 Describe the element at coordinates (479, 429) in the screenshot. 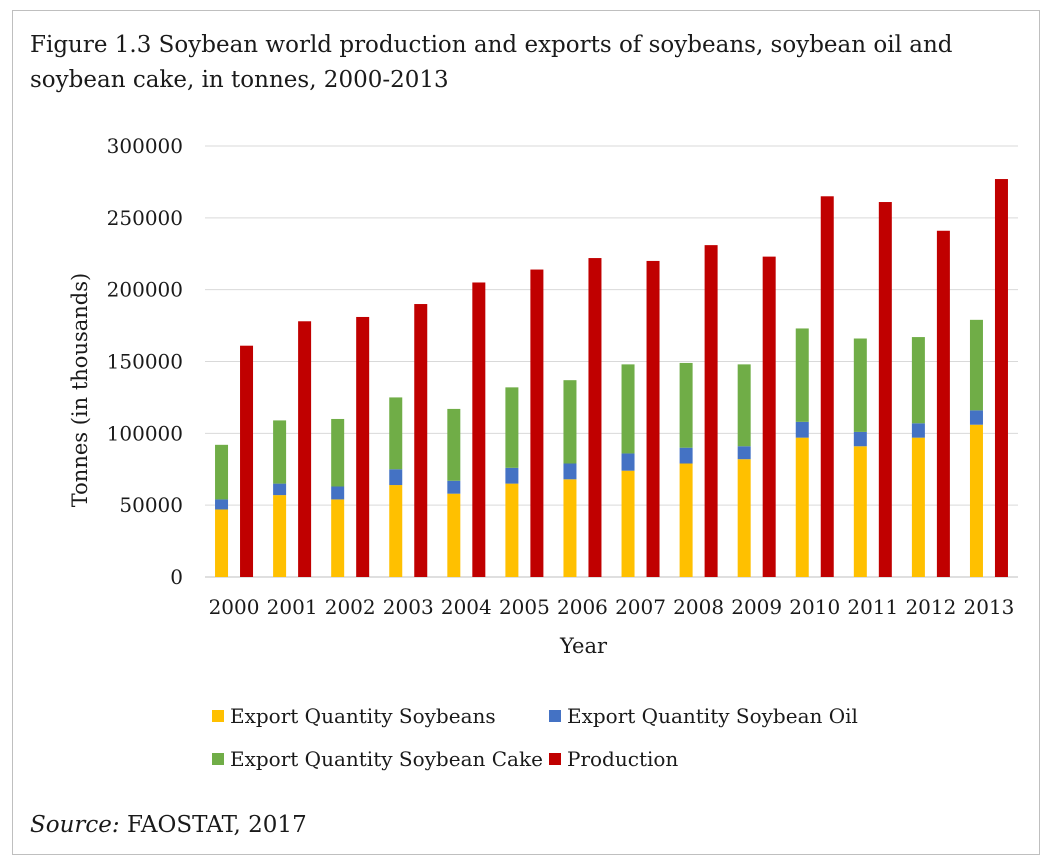

I see `bar-production-2004` at that location.